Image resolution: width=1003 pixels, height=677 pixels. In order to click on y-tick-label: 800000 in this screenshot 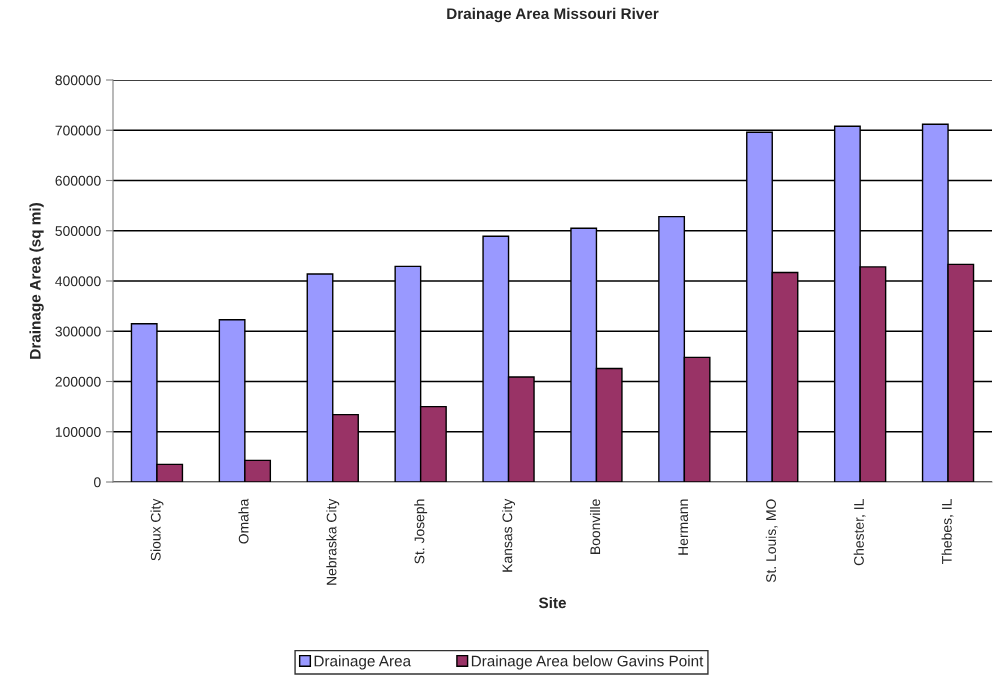, I will do `click(78, 80)`.